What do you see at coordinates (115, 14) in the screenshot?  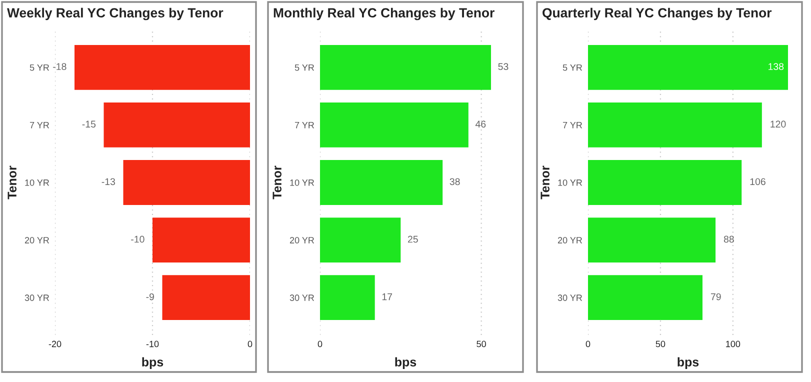 I see `chart-title: Weekly Real YC Changes by Tenor` at bounding box center [115, 14].